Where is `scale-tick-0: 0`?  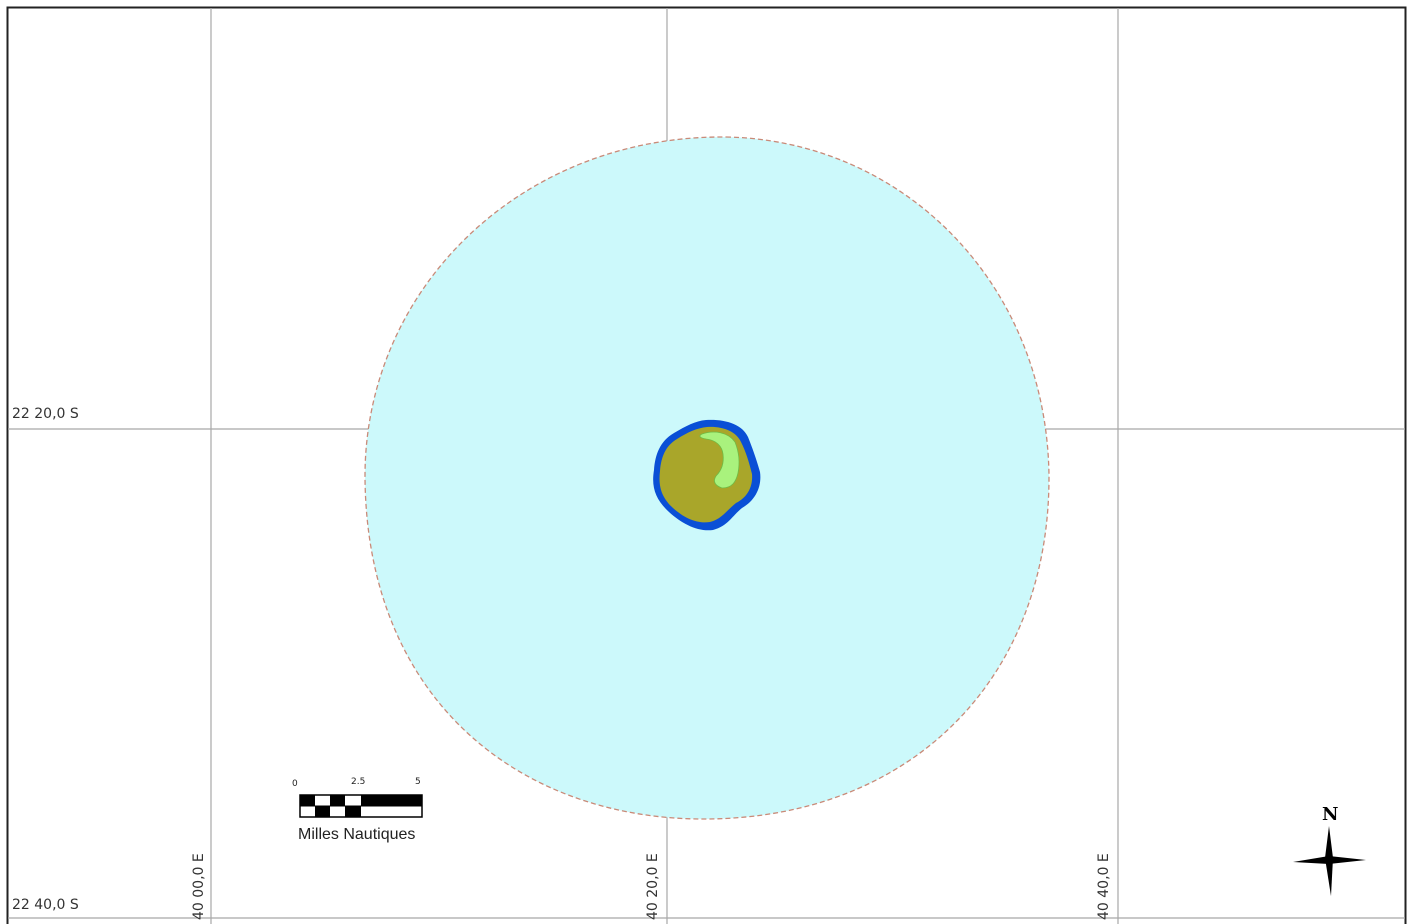
scale-tick-0: 0 is located at coordinates (295, 784).